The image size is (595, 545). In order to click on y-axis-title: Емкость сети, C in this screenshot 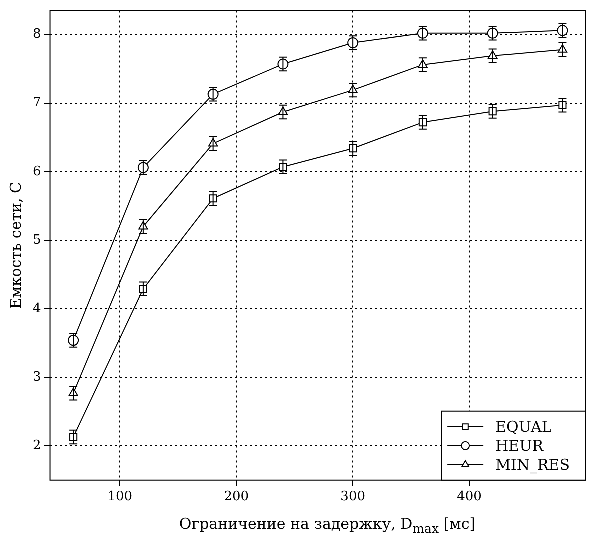, I will do `click(15, 246)`.